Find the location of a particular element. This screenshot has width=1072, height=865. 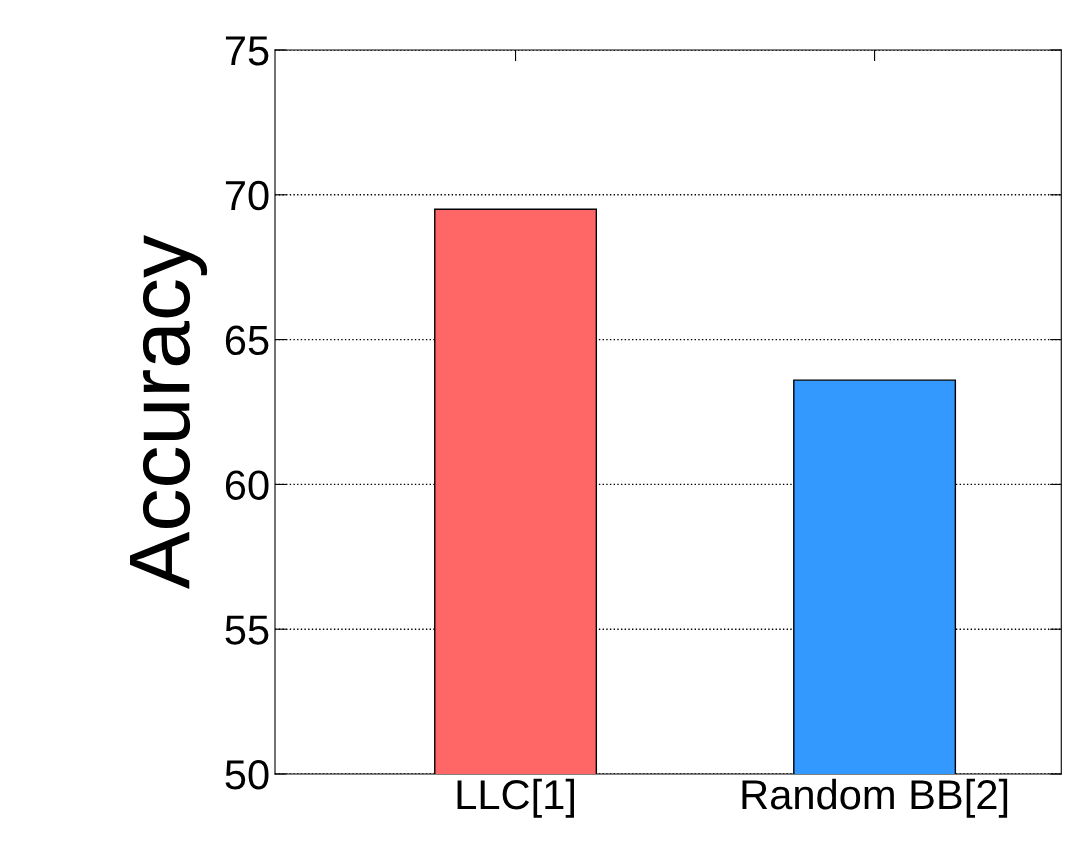

y-axis-title: Accuracy is located at coordinates (169, 412).